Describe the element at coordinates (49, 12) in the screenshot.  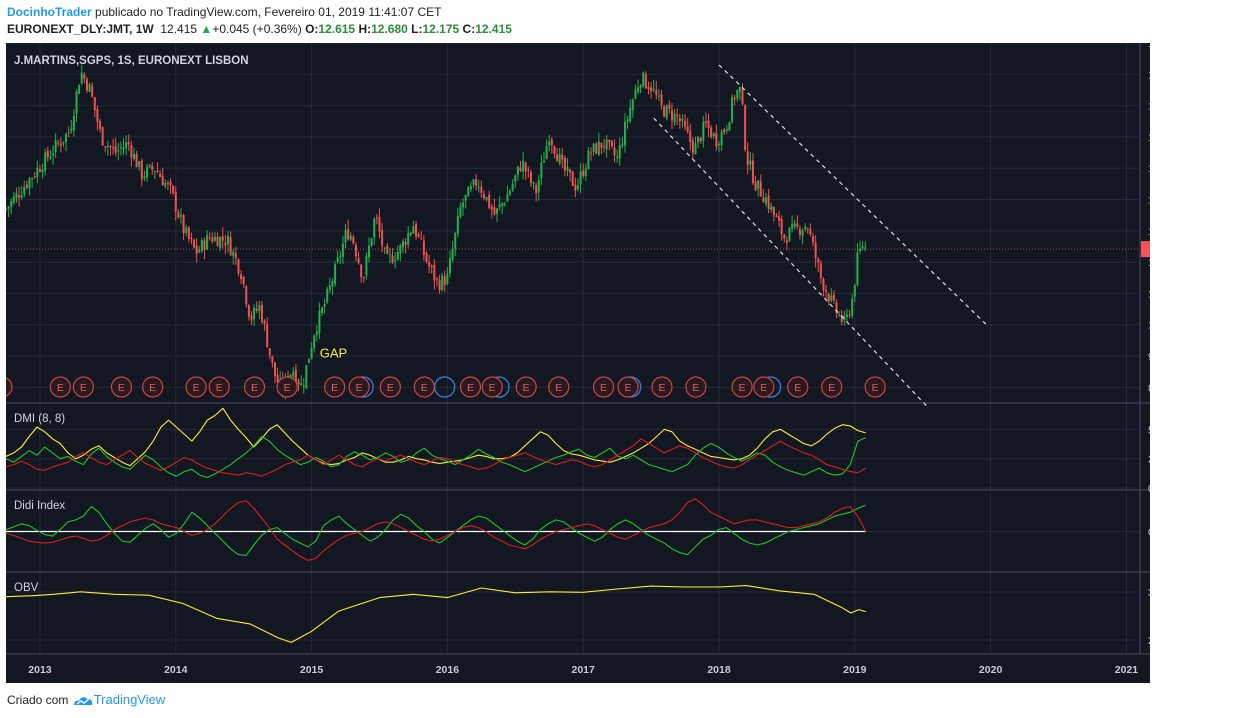
I see `author-name: DocinhoTrader` at that location.